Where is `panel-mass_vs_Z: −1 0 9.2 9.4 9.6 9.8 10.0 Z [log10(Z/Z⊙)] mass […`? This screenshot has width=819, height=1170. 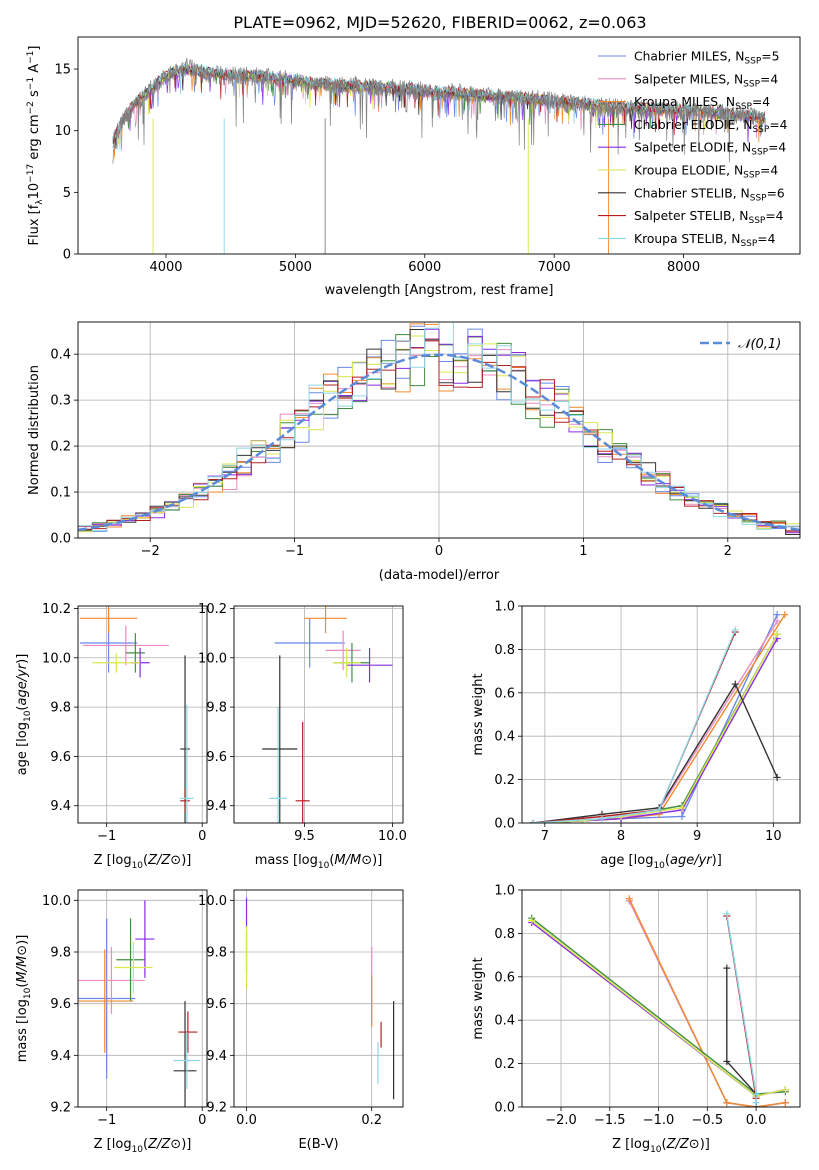
panel-mass_vs_Z: −1 0 9.2 9.4 9.6 9.8 10.0 Z [log10(Z/Z⊙)] mass [… is located at coordinates (111, 1022).